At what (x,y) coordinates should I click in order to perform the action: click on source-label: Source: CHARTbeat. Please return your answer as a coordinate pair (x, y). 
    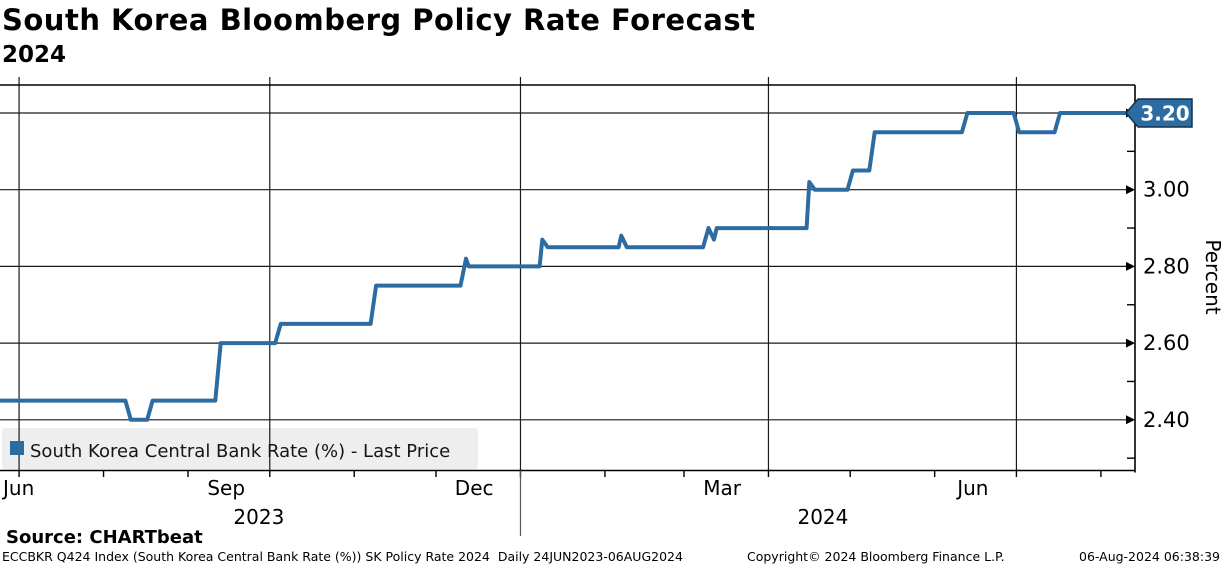
    Looking at the image, I should click on (104, 537).